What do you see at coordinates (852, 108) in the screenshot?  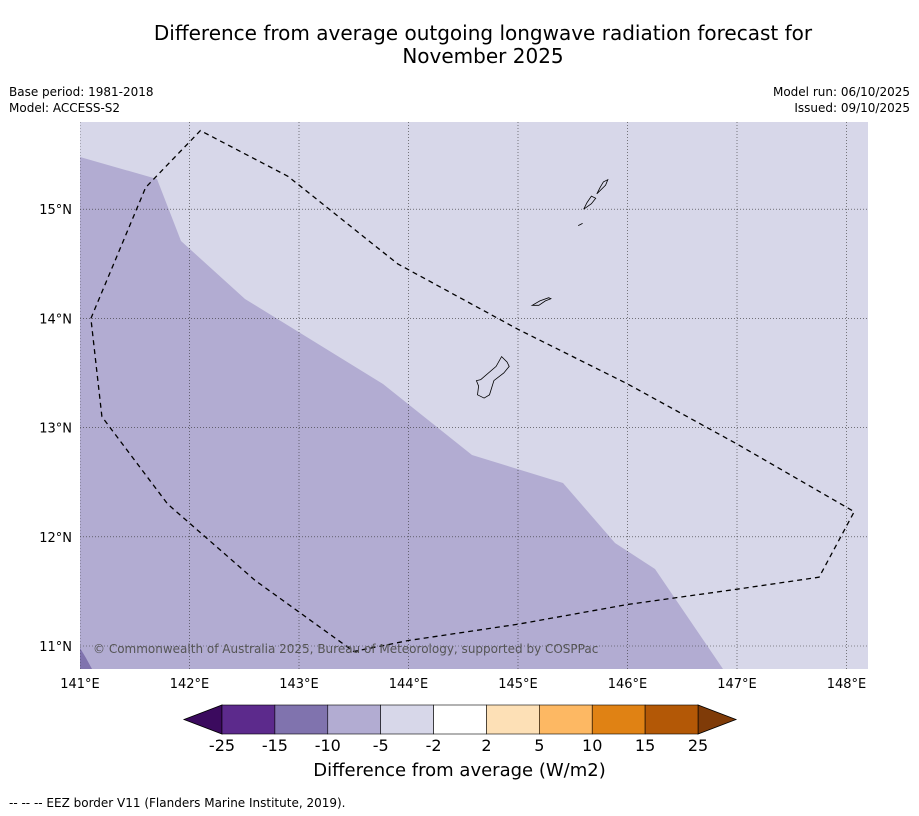 I see `issued-date: Issued: 09/10/2025` at bounding box center [852, 108].